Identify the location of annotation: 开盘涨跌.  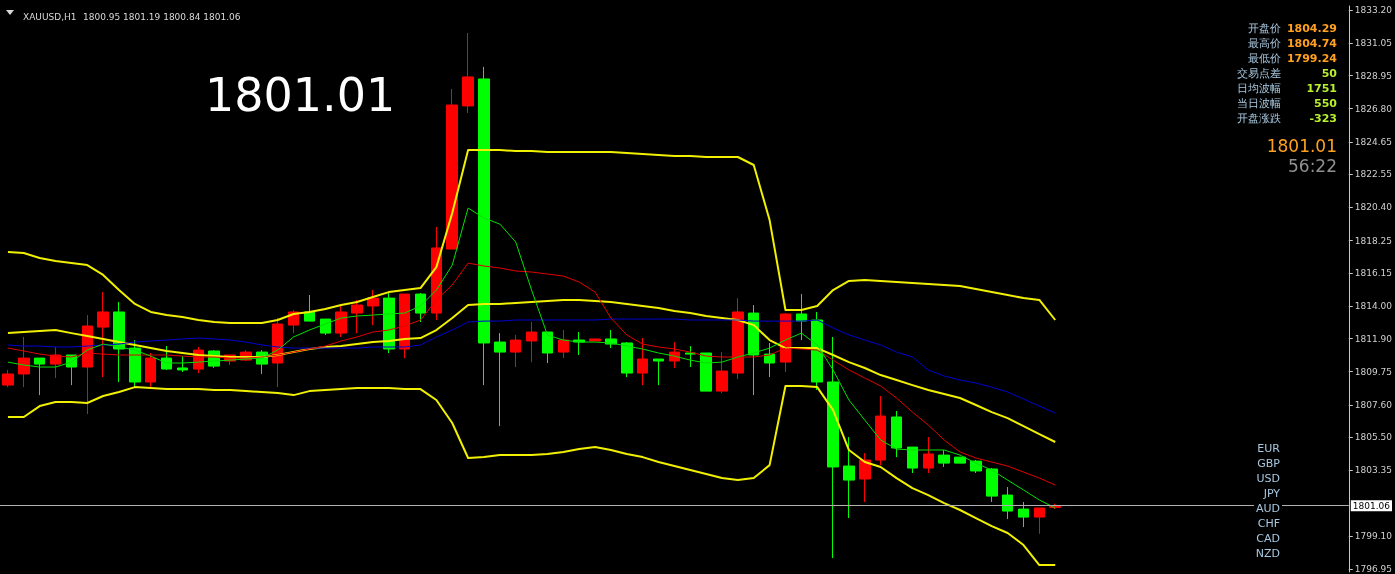
(1259, 118).